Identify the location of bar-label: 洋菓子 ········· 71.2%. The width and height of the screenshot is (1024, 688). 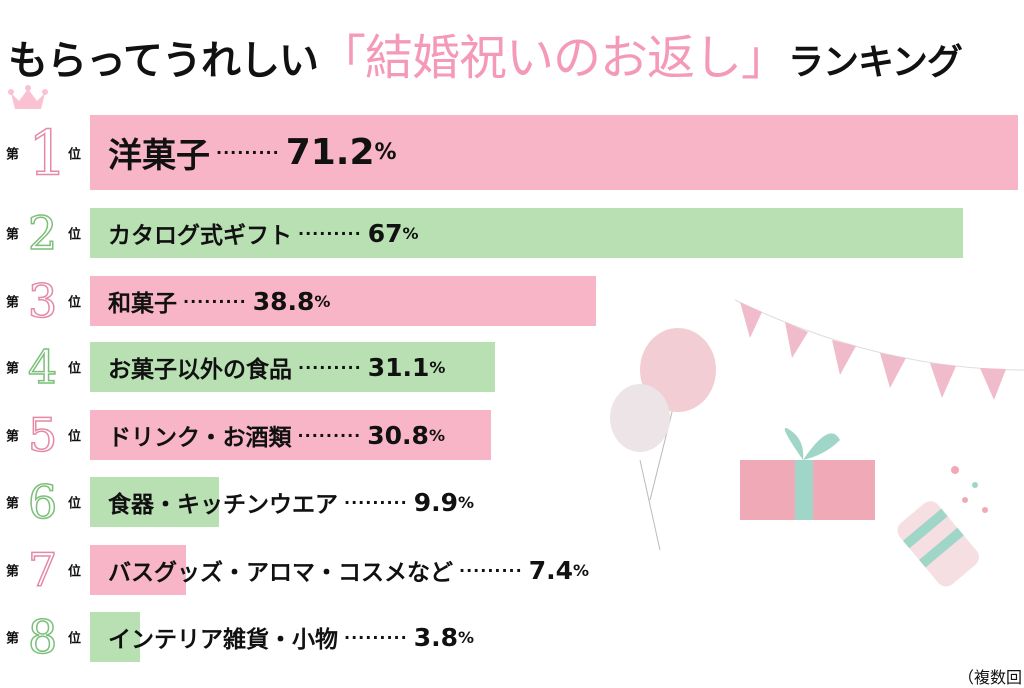
(252, 152).